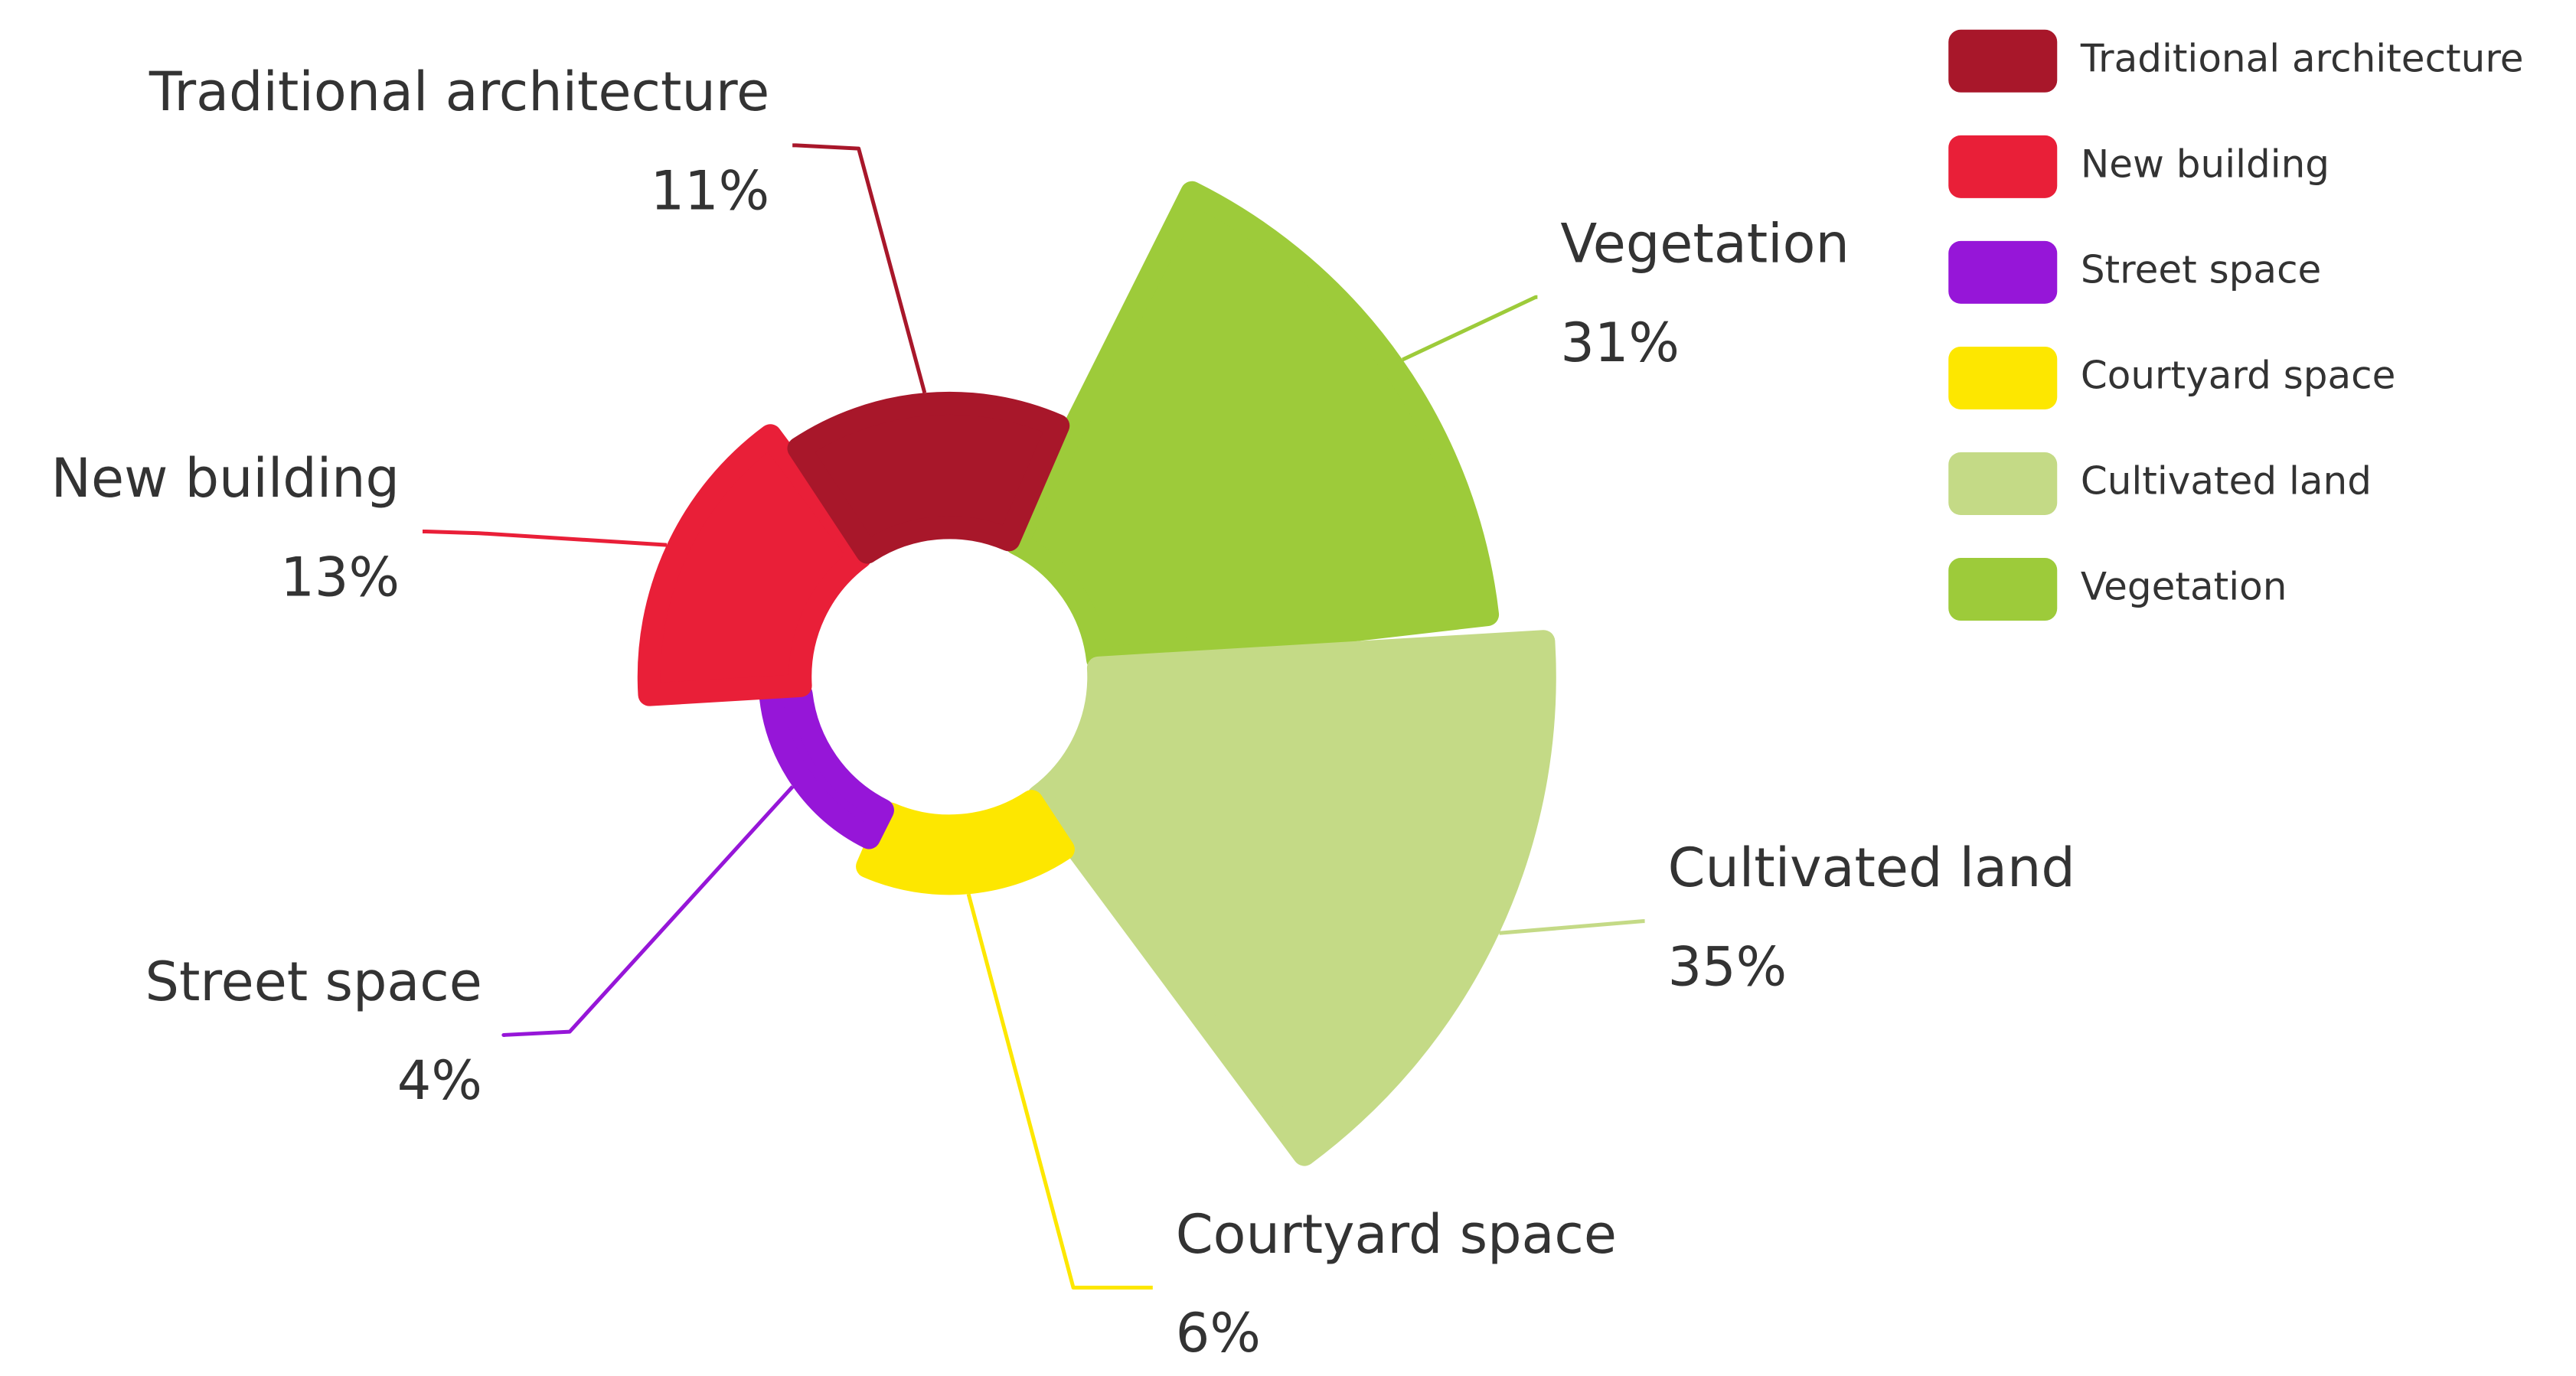  Describe the element at coordinates (1872, 868) in the screenshot. I see `slice-label: Cultivated land` at that location.